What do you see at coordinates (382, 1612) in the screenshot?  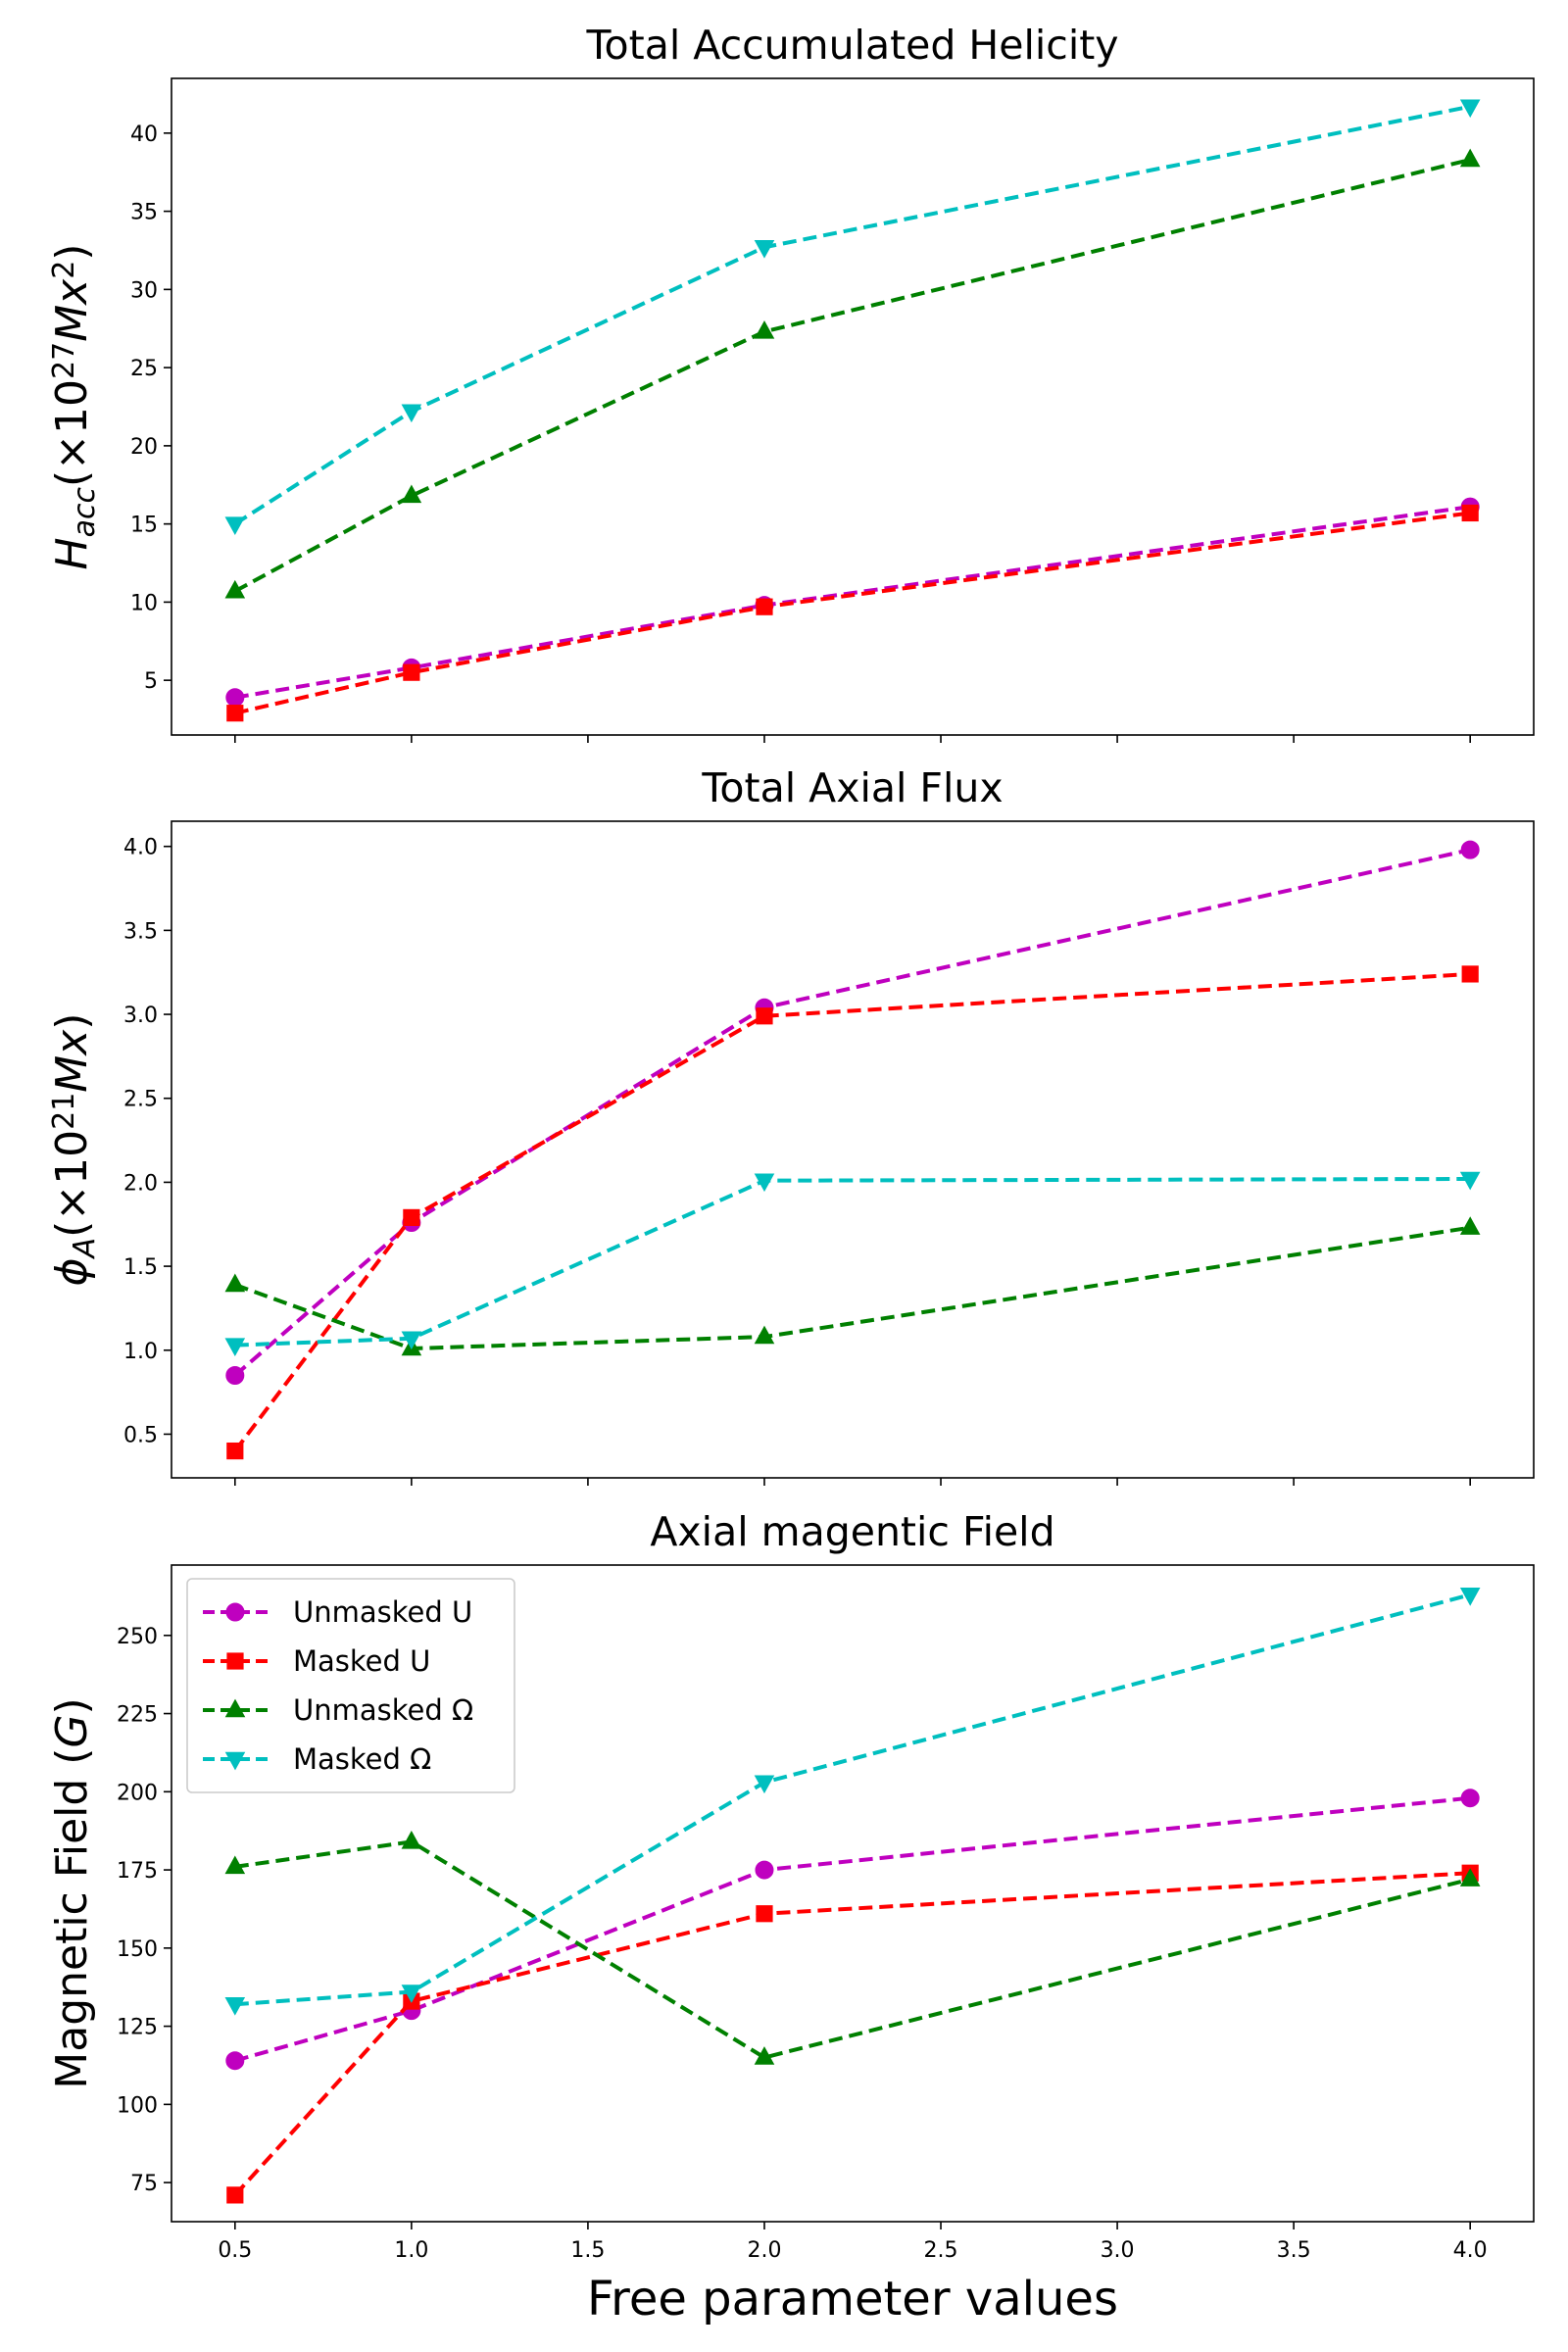 I see `legend-label: Unmasked U` at bounding box center [382, 1612].